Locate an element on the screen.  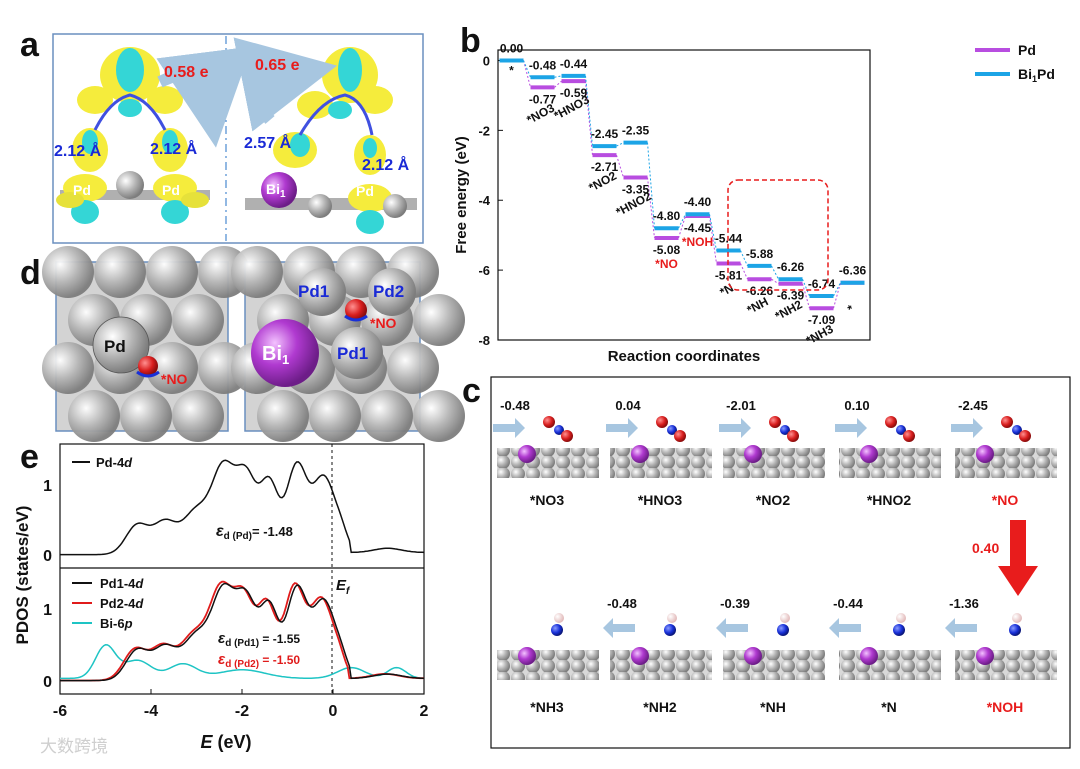
b-bi-label: -4.40 is located at coordinates (698, 202).